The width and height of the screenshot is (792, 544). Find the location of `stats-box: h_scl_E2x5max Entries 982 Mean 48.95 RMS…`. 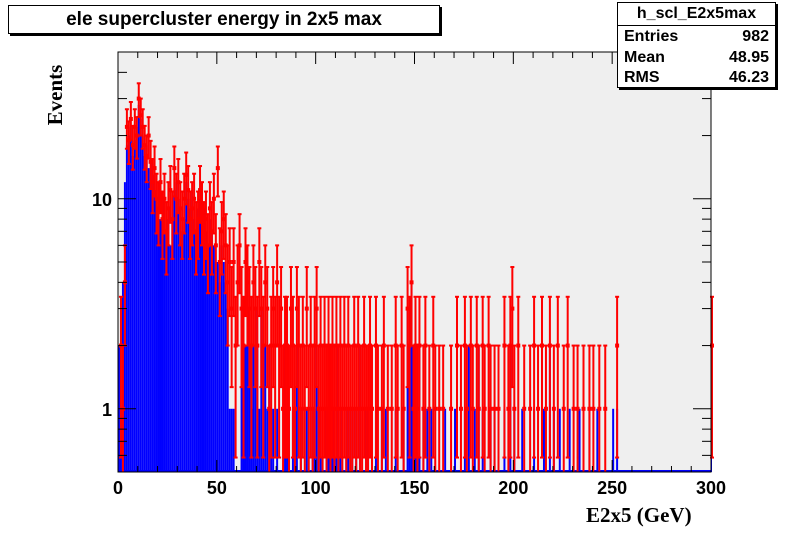

stats-box: h_scl_E2x5max Entries 982 Mean 48.95 RMS… is located at coordinates (696, 45).